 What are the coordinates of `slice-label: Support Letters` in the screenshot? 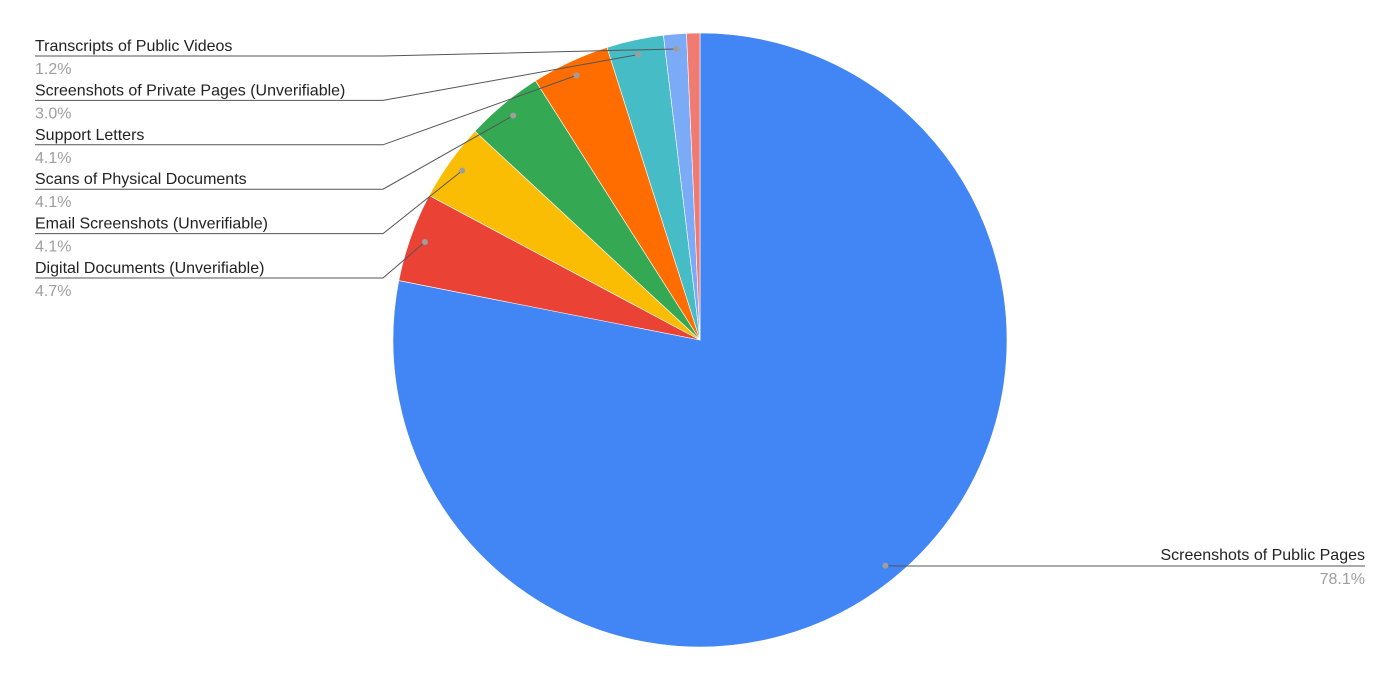 It's located at (89, 135).